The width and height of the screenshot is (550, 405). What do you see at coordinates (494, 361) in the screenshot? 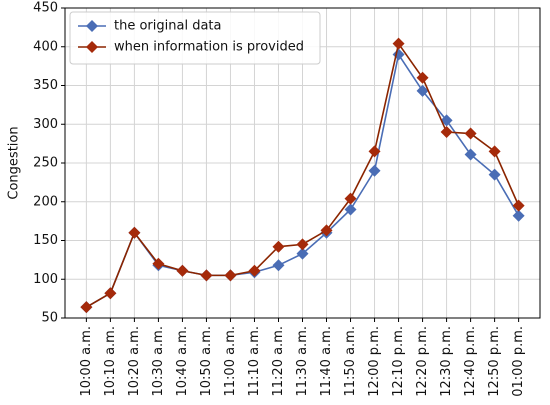
I see `x-tick-label: 12:50 p.m.` at bounding box center [494, 361].